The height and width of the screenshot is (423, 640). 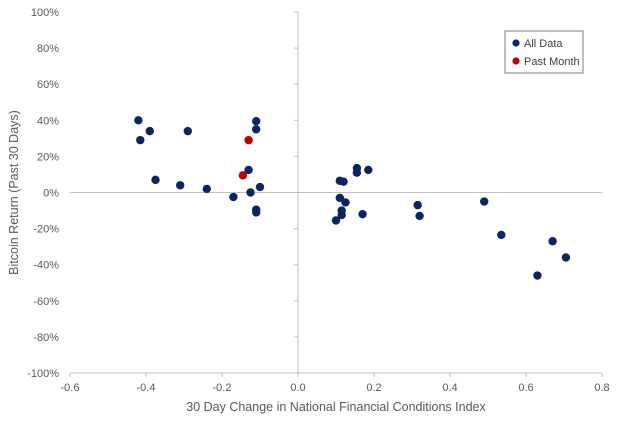 What do you see at coordinates (222, 388) in the screenshot?
I see `x-tick-label: -0.2` at bounding box center [222, 388].